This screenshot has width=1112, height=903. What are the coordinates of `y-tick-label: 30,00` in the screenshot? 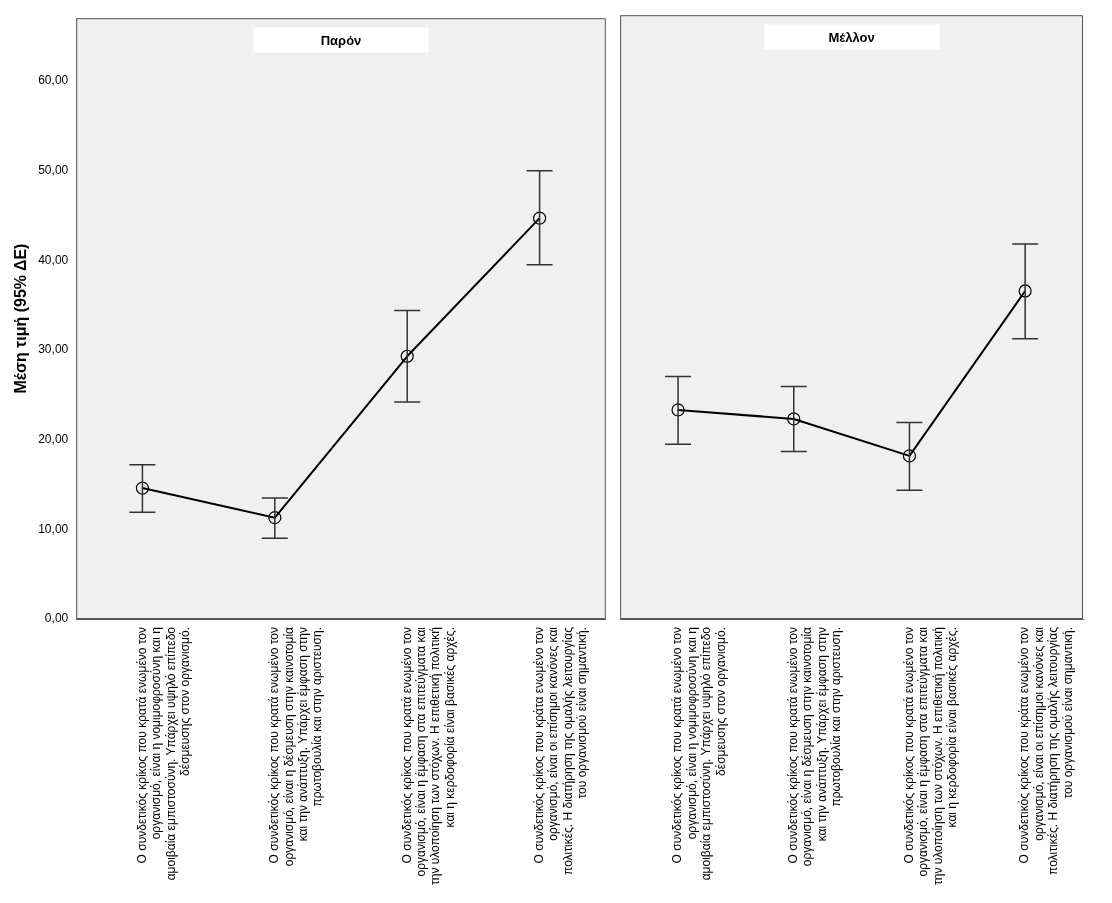 It's located at (53, 349).